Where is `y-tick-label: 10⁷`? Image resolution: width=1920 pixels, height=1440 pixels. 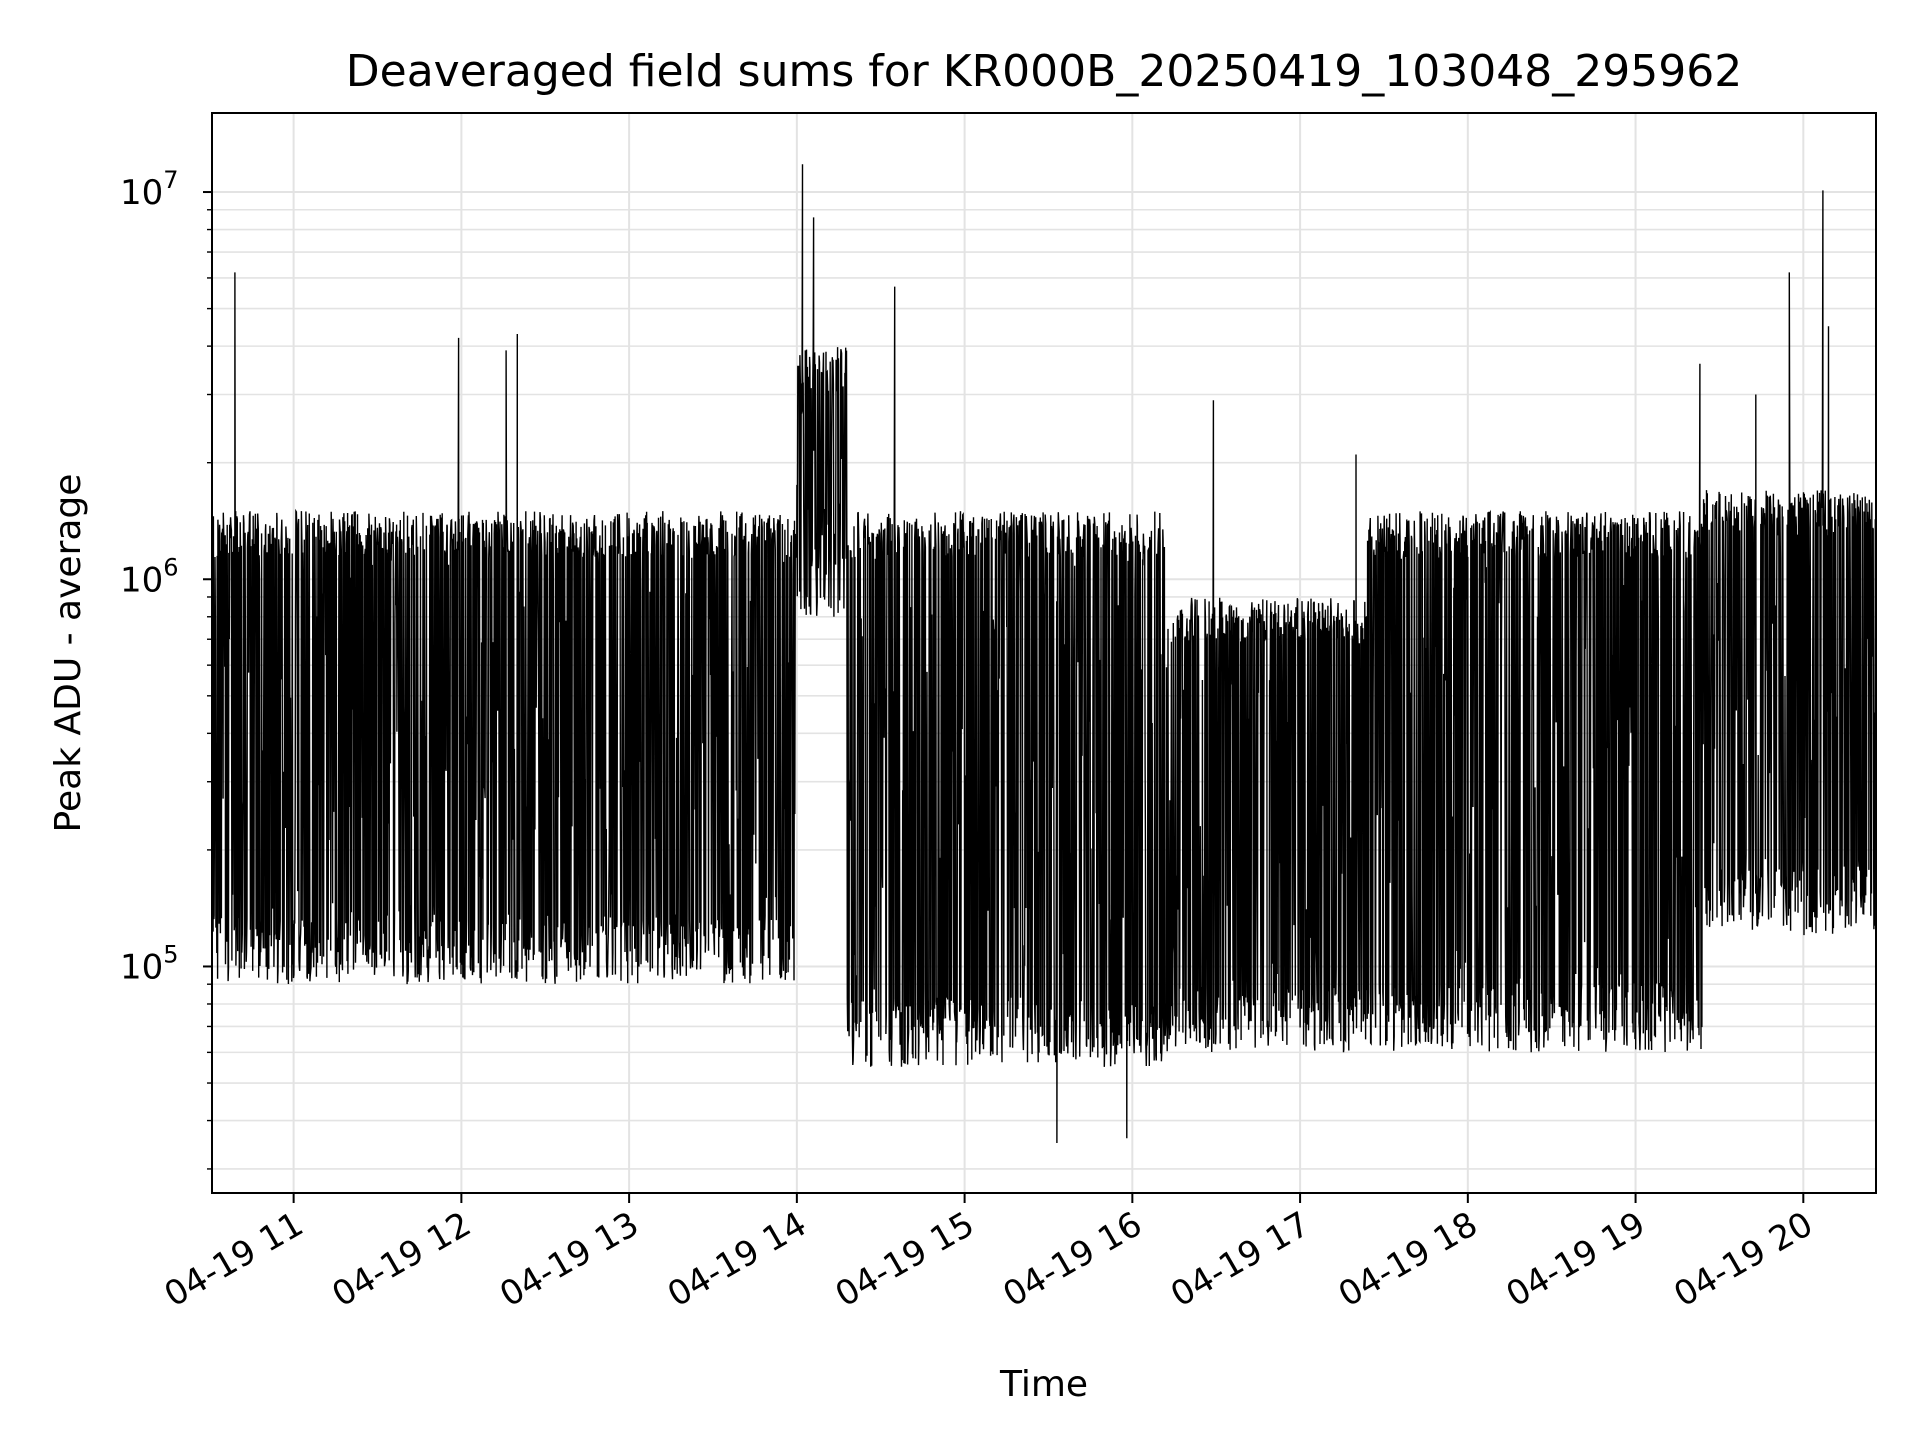
y-tick-label: 10⁷ is located at coordinates (149, 189).